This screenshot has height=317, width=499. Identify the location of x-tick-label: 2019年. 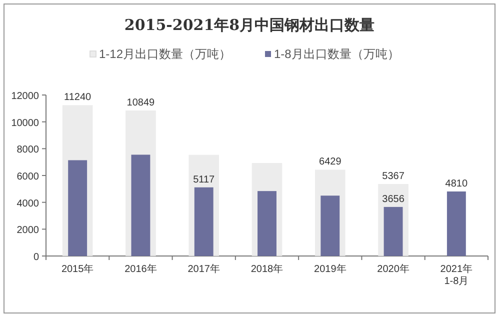
(330, 269).